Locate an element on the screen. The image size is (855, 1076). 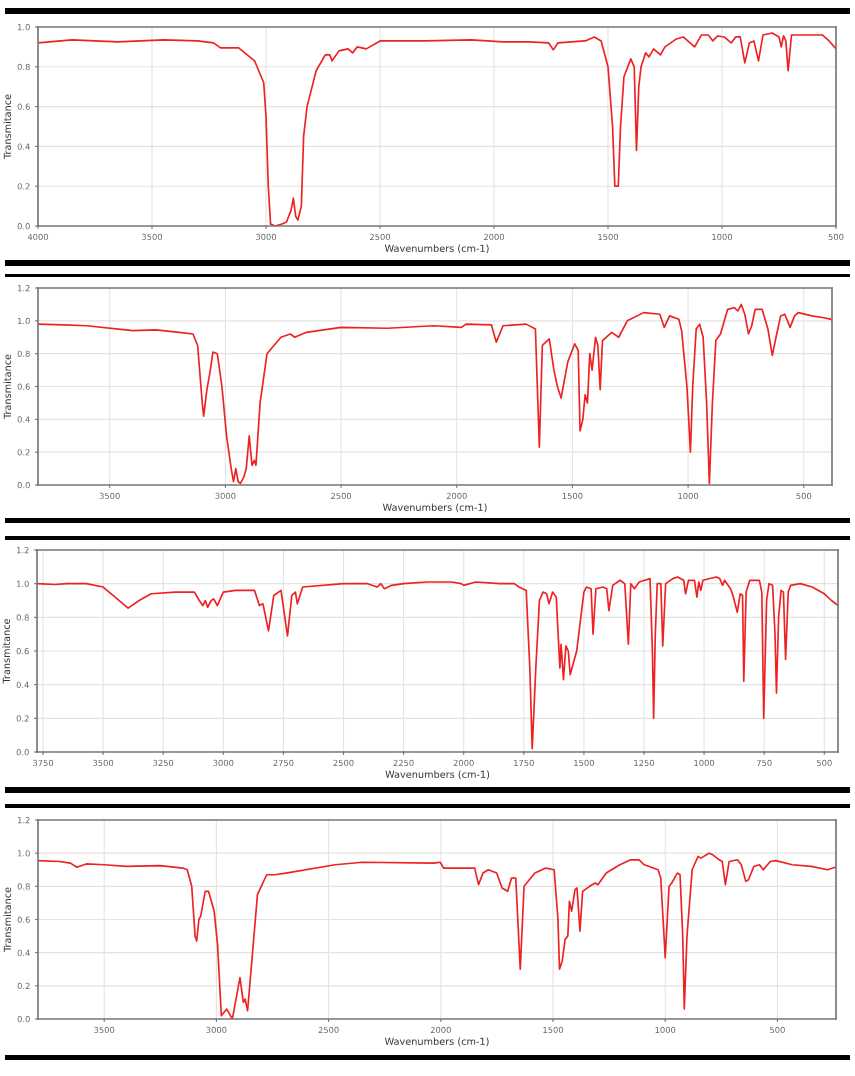
x-tick-label: 750 is located at coordinates (764, 763).